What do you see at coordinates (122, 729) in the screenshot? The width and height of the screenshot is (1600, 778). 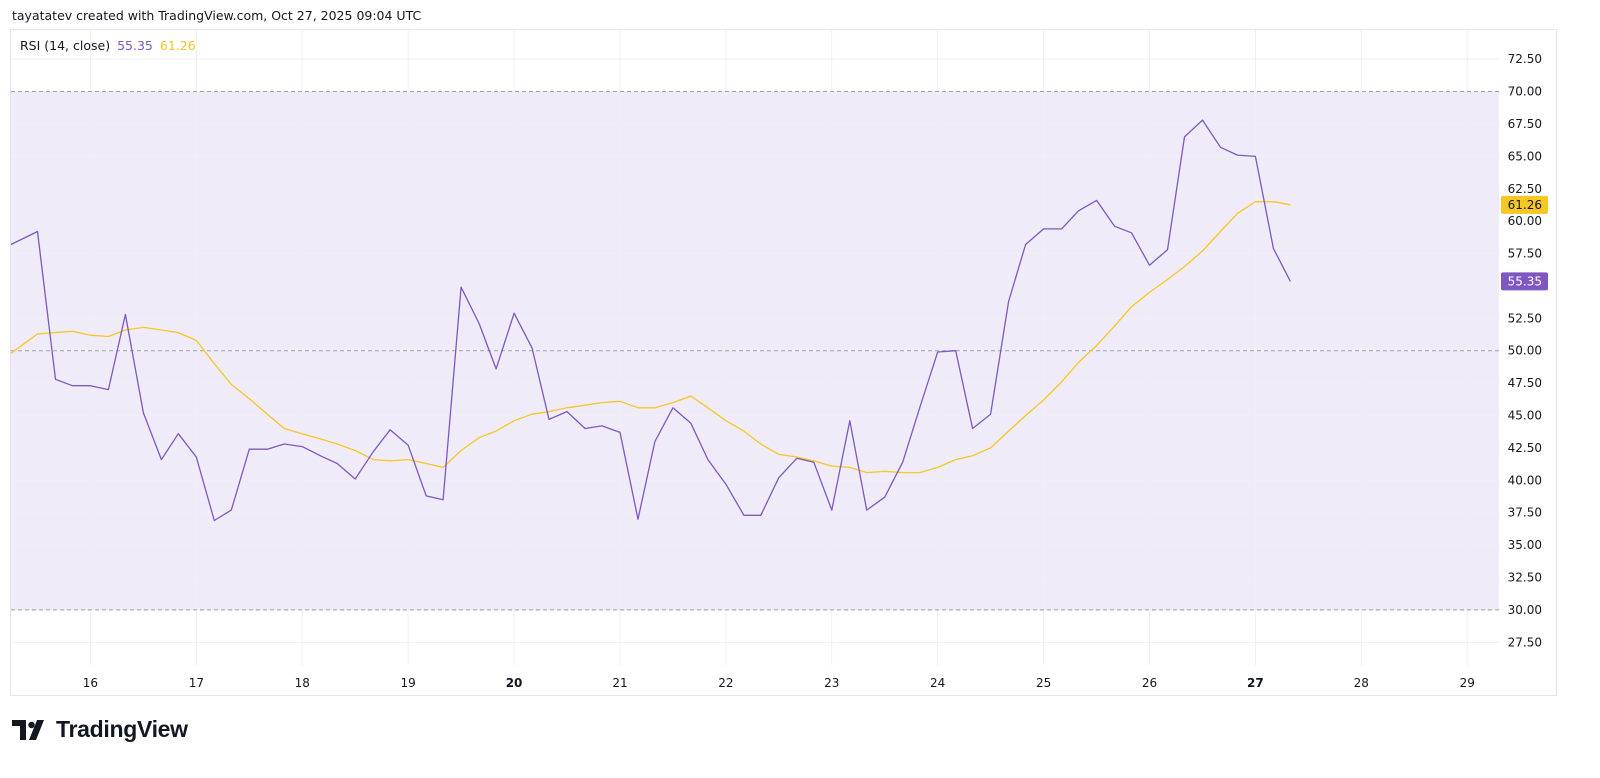 I see `brand-name: TradingView` at bounding box center [122, 729].